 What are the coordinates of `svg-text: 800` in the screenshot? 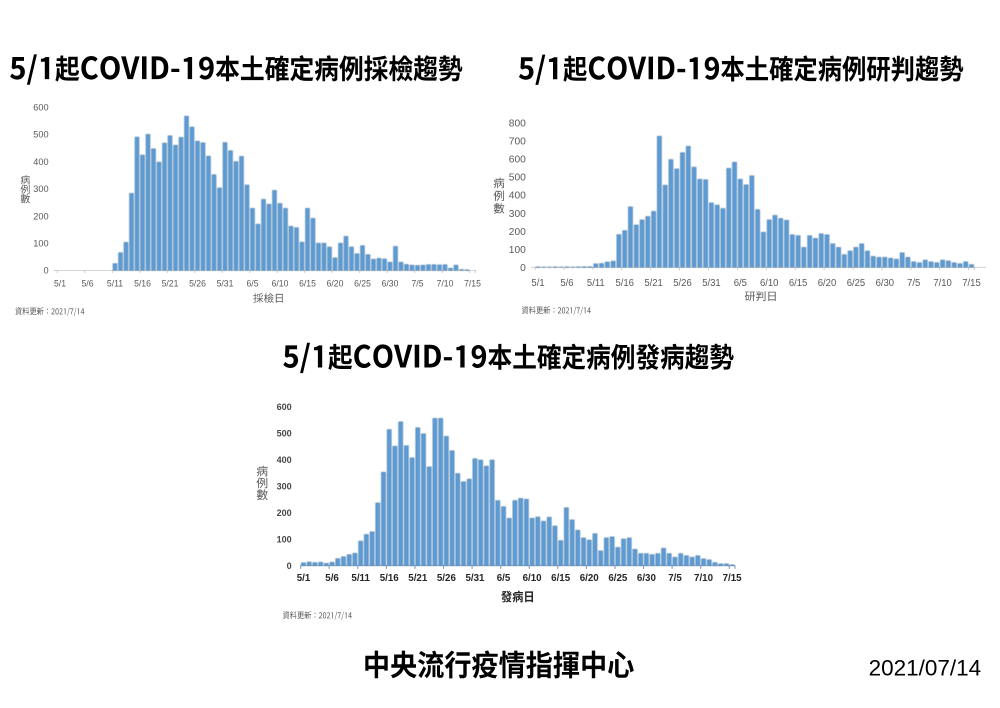 It's located at (517, 123).